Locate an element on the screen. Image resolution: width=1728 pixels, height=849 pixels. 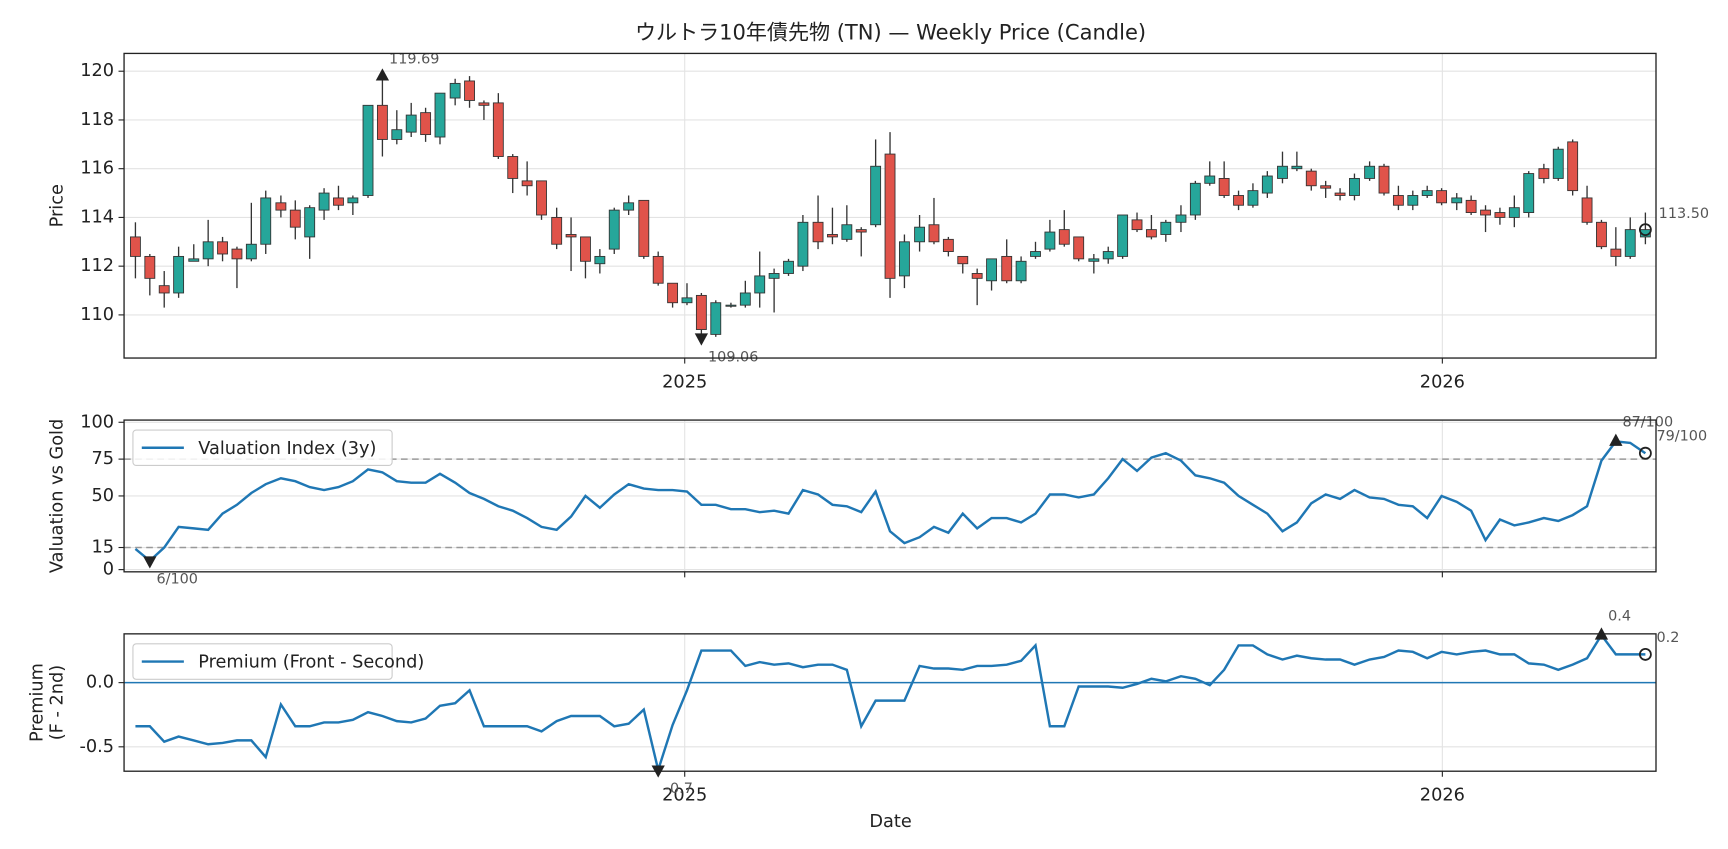
annotation: 6/100 is located at coordinates (176, 580).